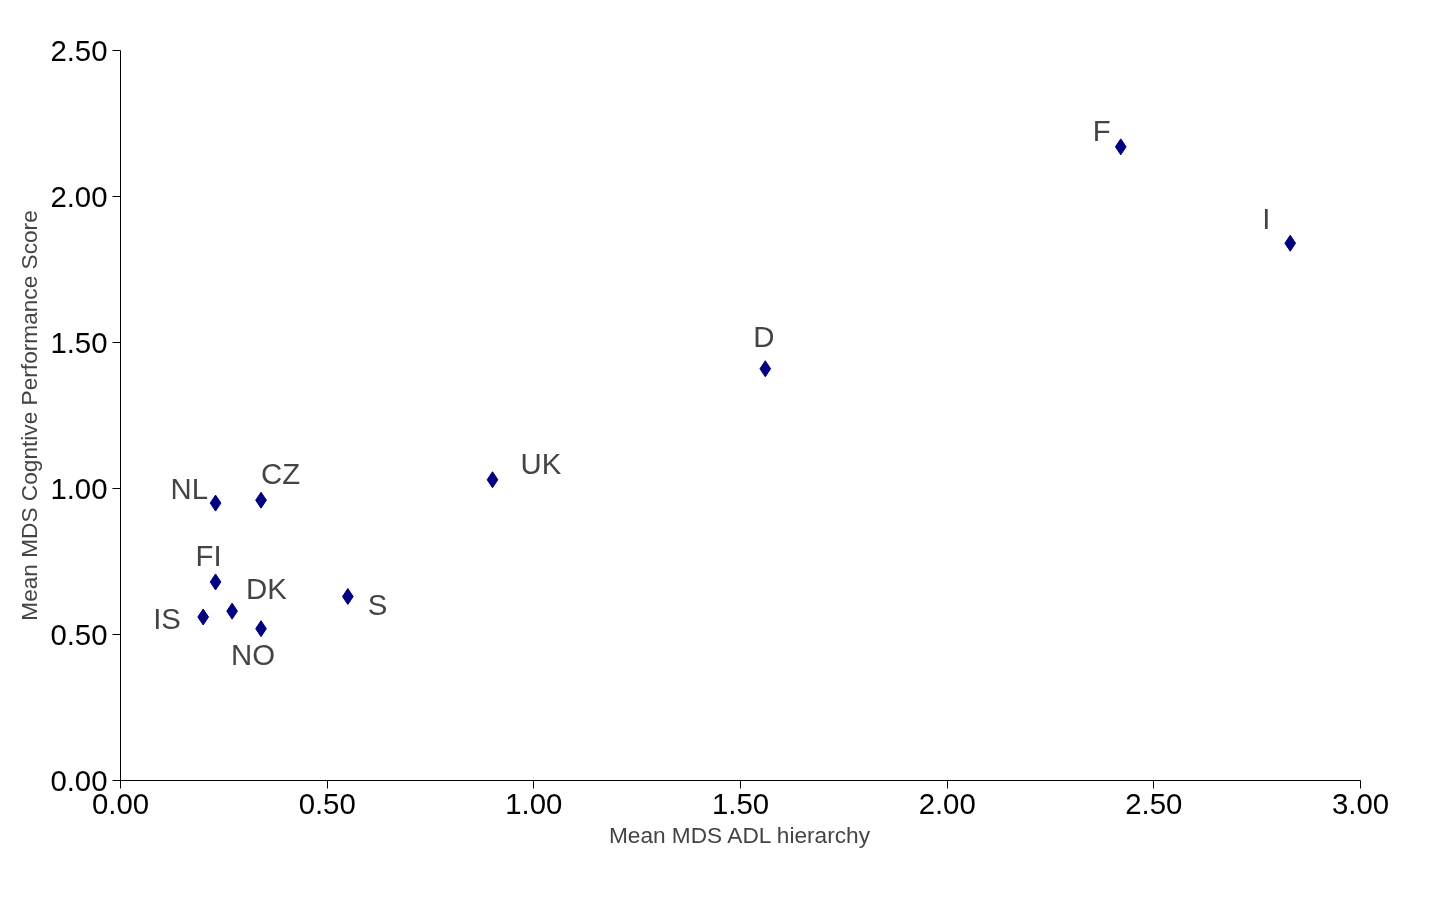 The image size is (1455, 909). I want to click on annotation: UK, so click(541, 463).